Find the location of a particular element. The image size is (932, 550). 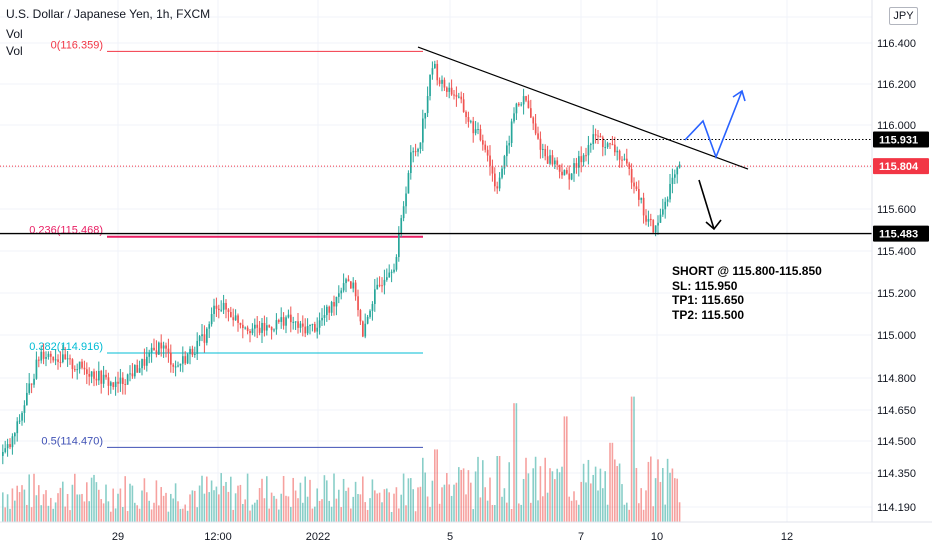

trade-note-tp1: TP1: 115.650 is located at coordinates (708, 300).